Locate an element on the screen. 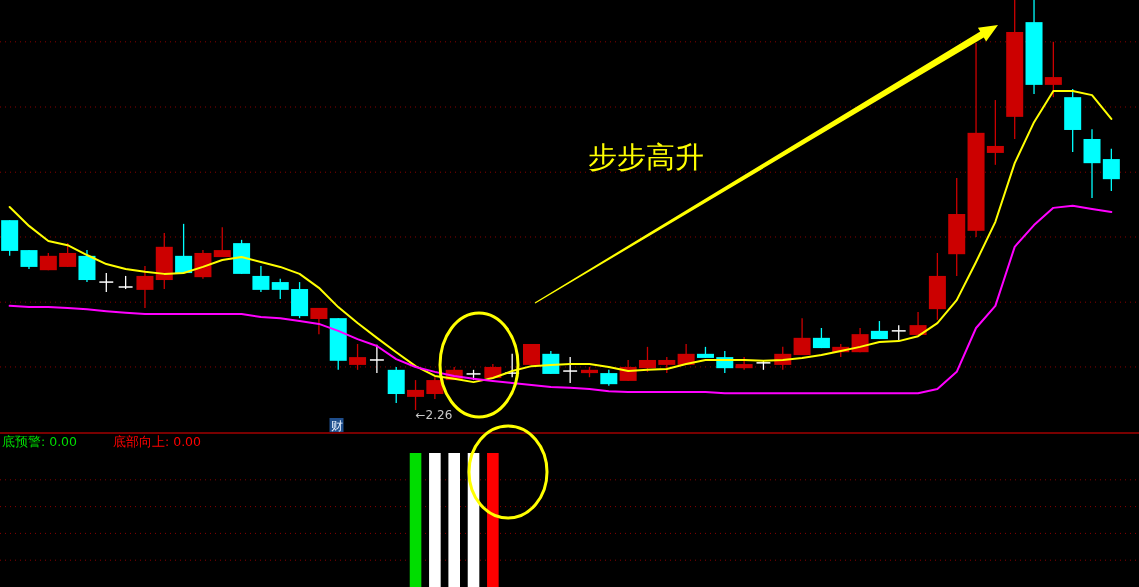 The width and height of the screenshot is (1139, 587). legend-entry: 底预警: 0.00 is located at coordinates (40, 441).